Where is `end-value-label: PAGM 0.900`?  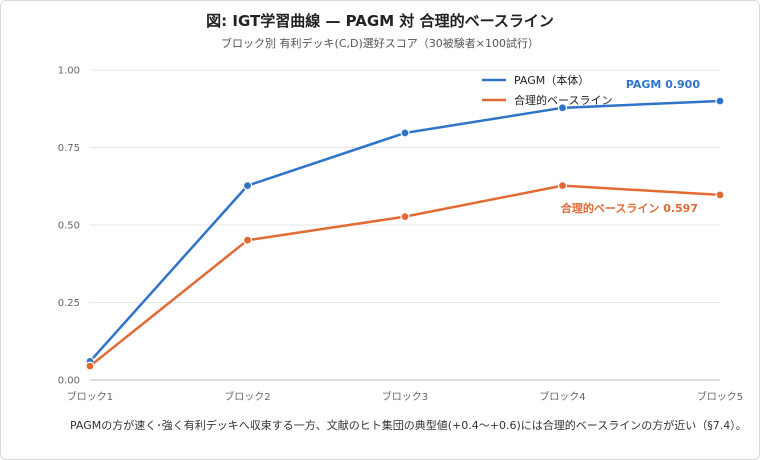 end-value-label: PAGM 0.900 is located at coordinates (663, 84).